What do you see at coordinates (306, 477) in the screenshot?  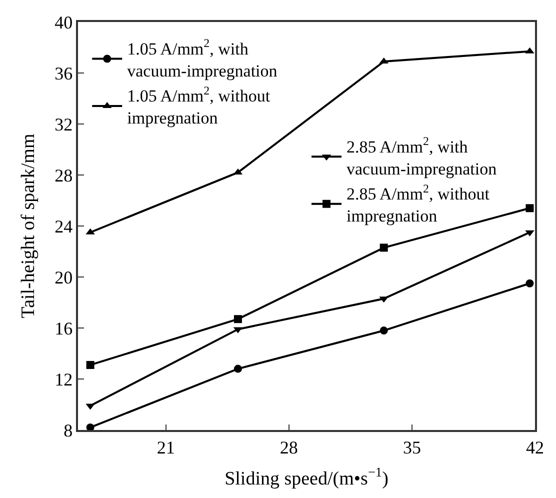 I see `x-axis-title: Sliding speed/(m•s$^{−1}$)` at bounding box center [306, 477].